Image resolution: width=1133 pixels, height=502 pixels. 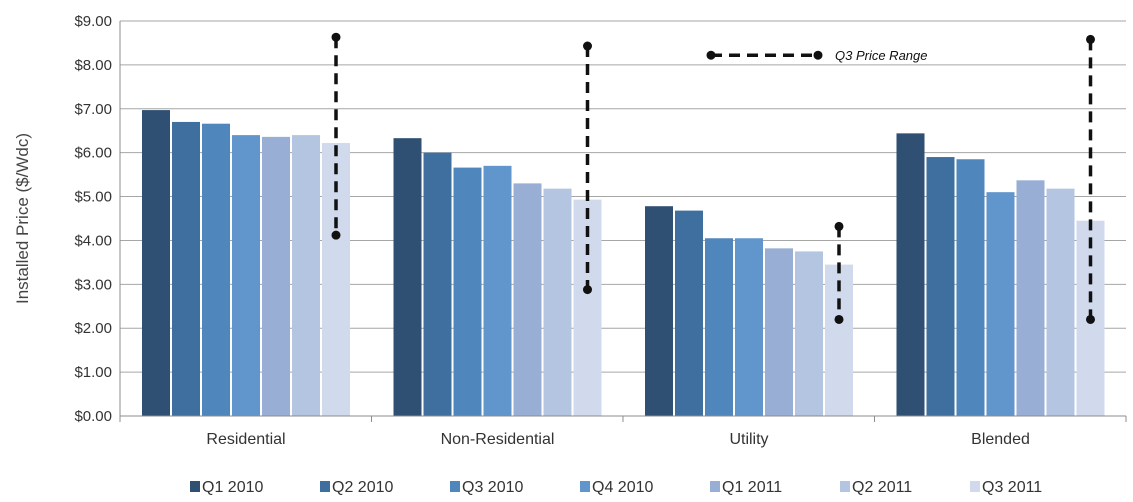 I want to click on legend-label: Q1 2011, so click(x=752, y=487).